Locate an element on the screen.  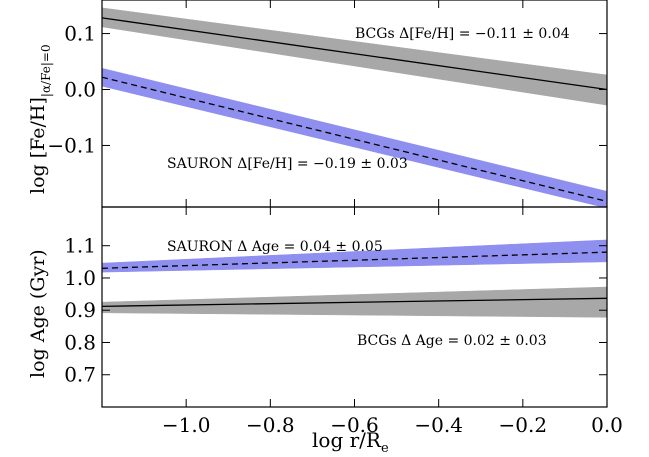
xtick-label: −1.0 is located at coordinates (186, 425).